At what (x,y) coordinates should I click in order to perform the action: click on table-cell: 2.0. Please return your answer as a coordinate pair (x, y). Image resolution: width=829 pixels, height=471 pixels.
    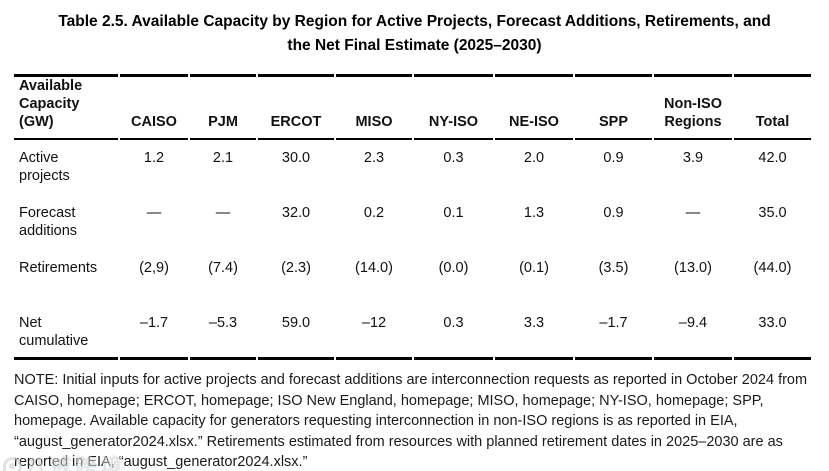
    Looking at the image, I should click on (534, 158).